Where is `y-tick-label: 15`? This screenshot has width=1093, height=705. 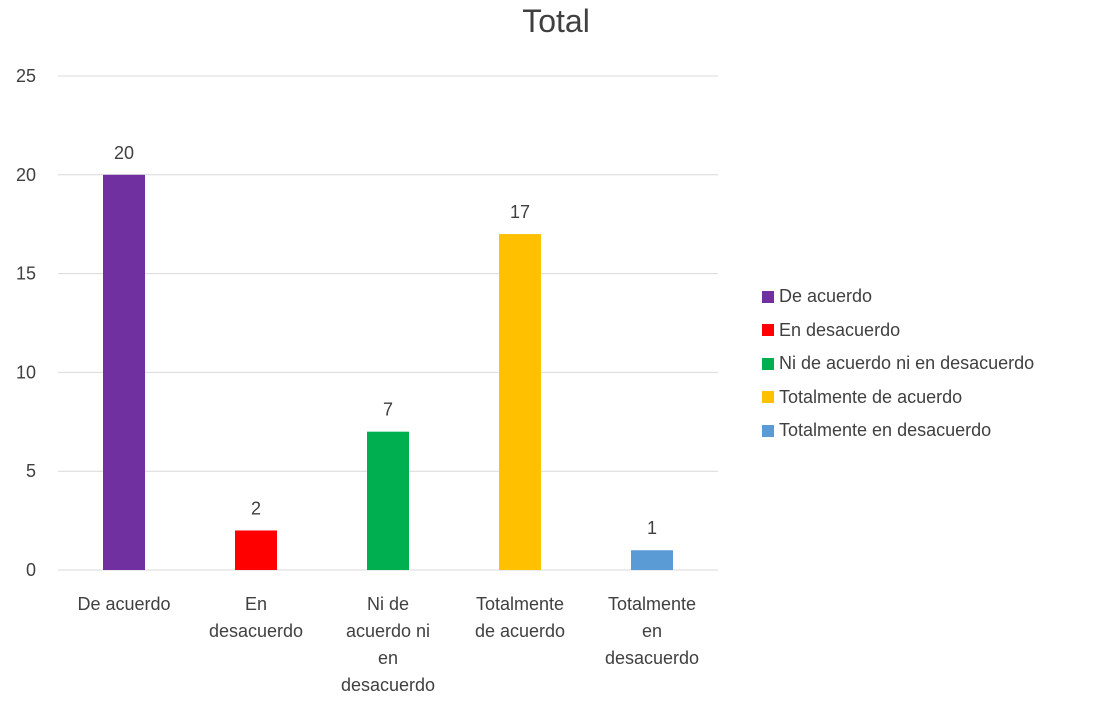
y-tick-label: 15 is located at coordinates (26, 274).